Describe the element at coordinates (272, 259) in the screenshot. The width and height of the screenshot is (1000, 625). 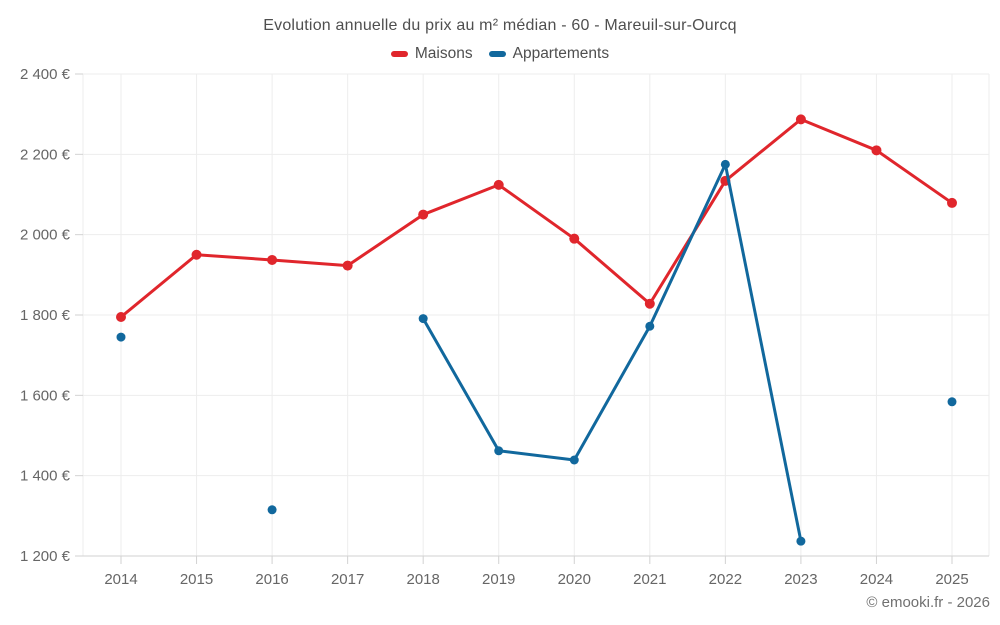
I see `maisons-point-2016` at that location.